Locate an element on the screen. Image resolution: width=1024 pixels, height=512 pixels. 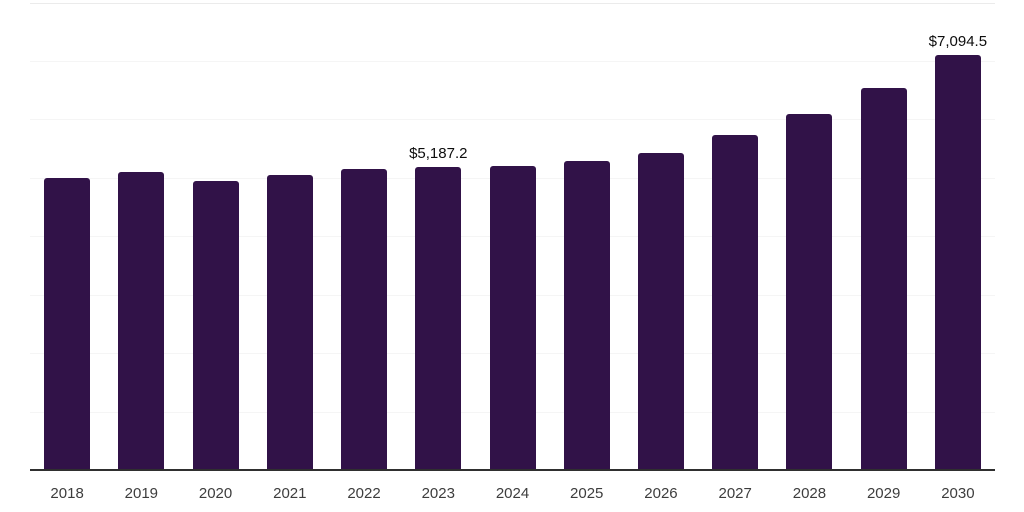
bar-2023 is located at coordinates (438, 318).